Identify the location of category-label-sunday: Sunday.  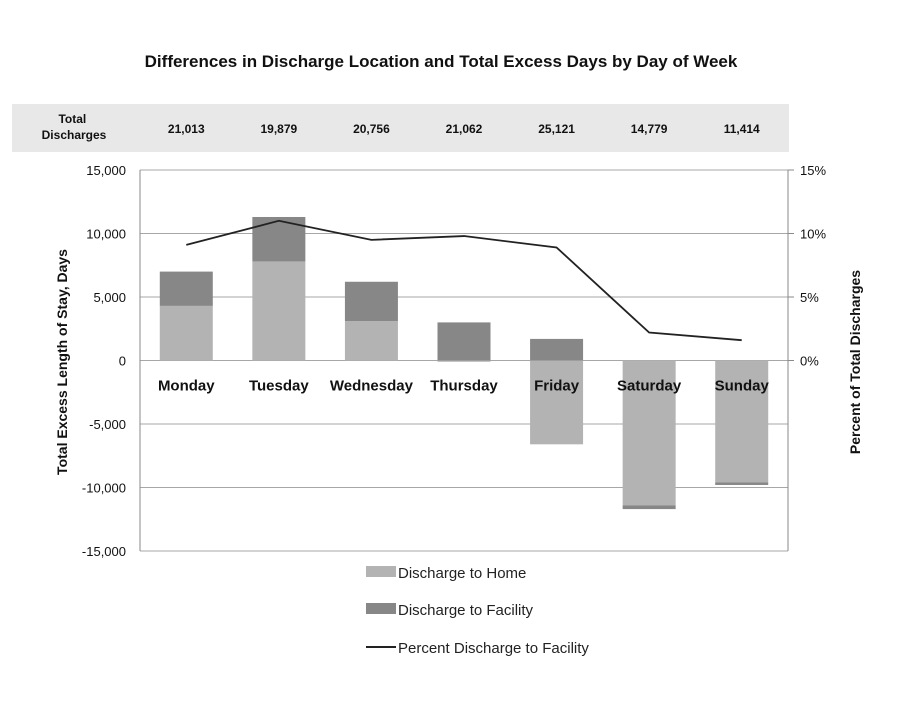
(742, 386).